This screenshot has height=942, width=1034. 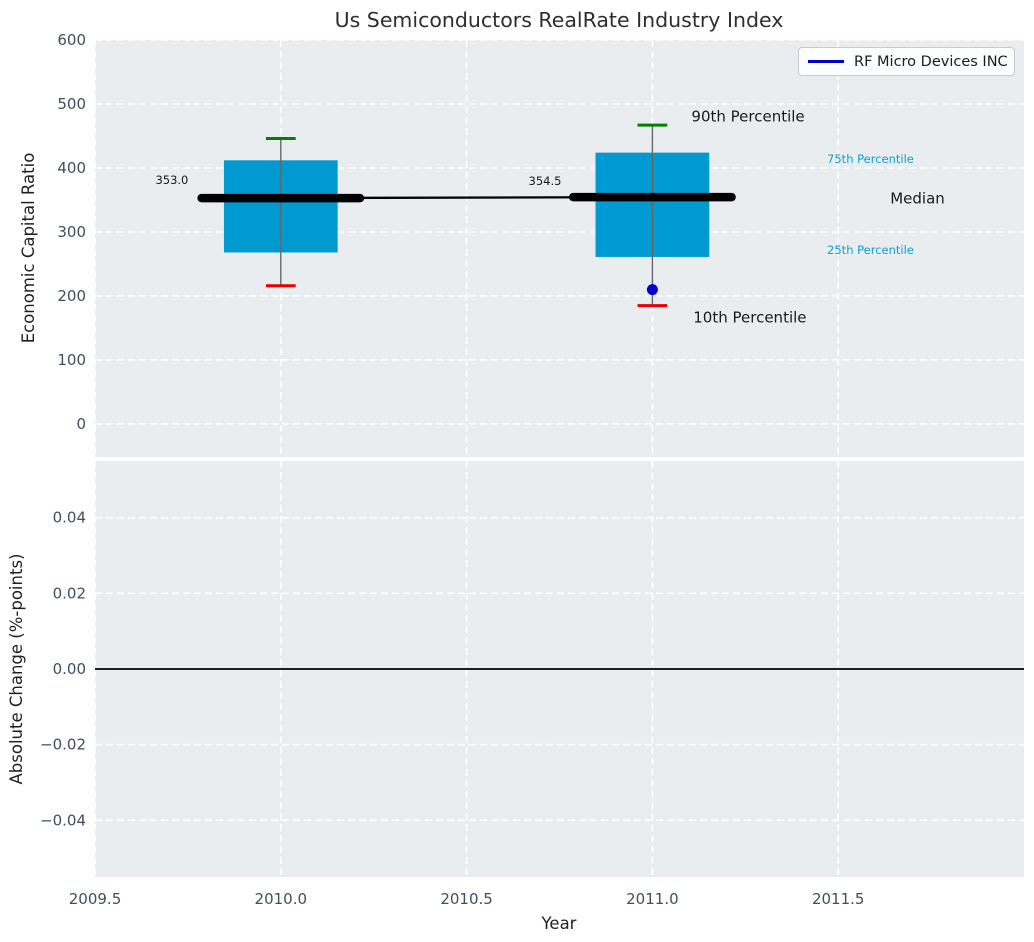 What do you see at coordinates (749, 317) in the screenshot?
I see `annotation-10th-percentile: 10th Percentile` at bounding box center [749, 317].